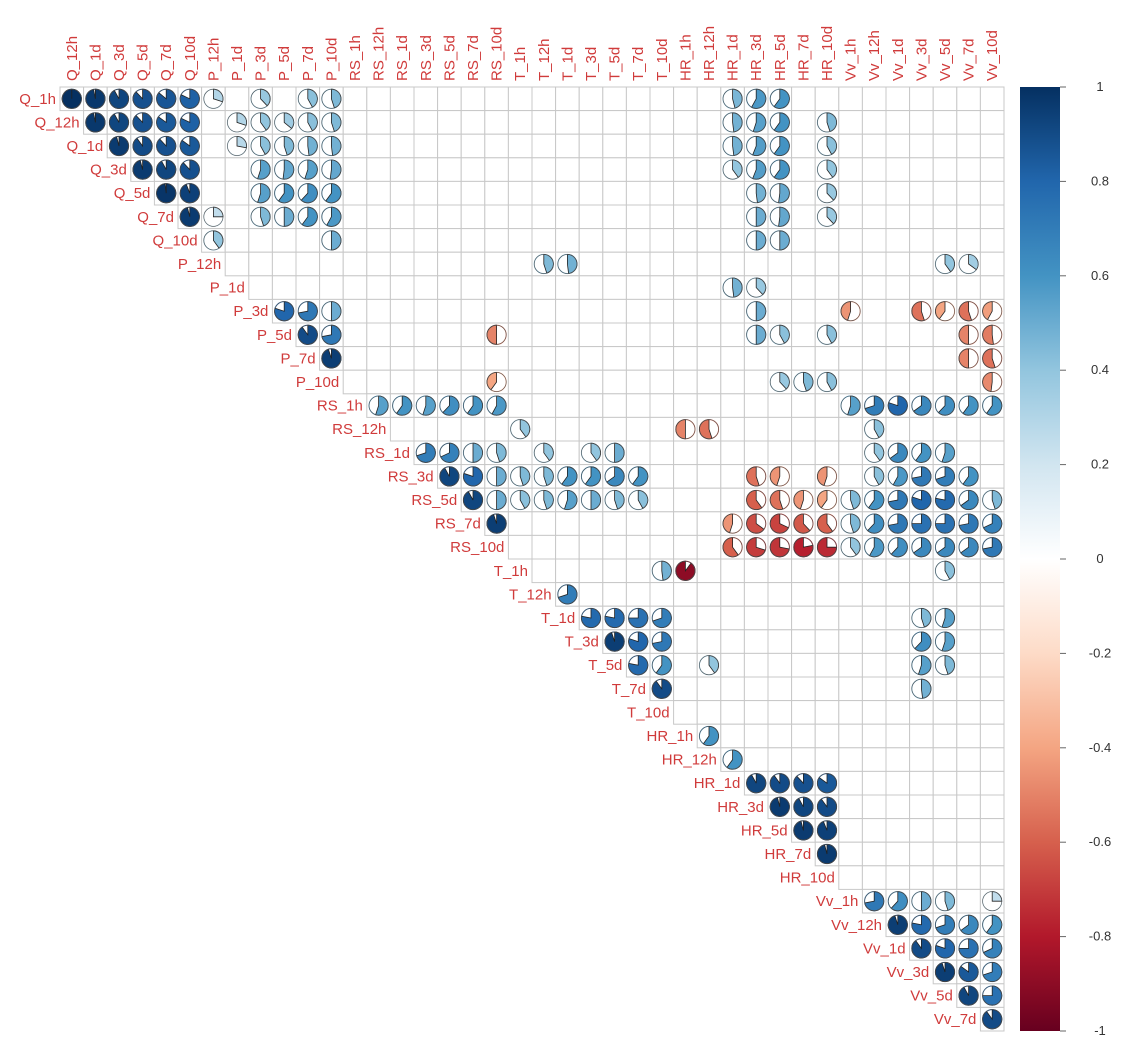 The image size is (1121, 1041). Describe the element at coordinates (426, 58) in the screenshot. I see `column-label: RS_3d` at that location.